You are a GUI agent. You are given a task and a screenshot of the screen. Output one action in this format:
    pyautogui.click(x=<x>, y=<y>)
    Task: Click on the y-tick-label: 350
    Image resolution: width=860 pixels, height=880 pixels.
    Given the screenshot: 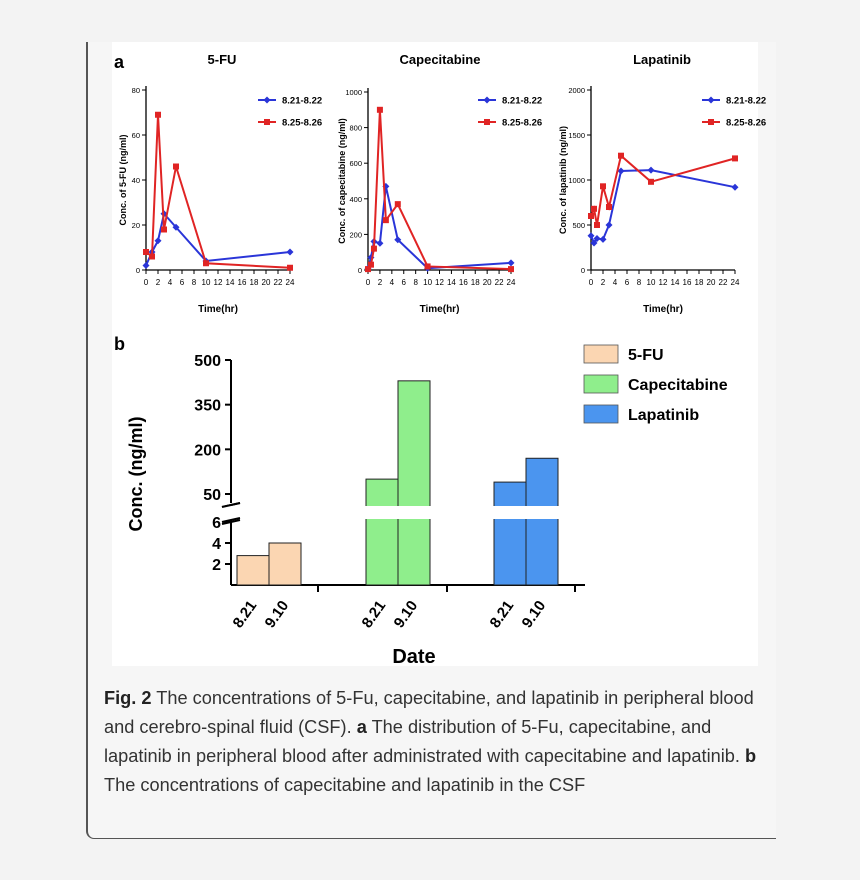 What is the action you would take?
    pyautogui.click(x=207, y=406)
    